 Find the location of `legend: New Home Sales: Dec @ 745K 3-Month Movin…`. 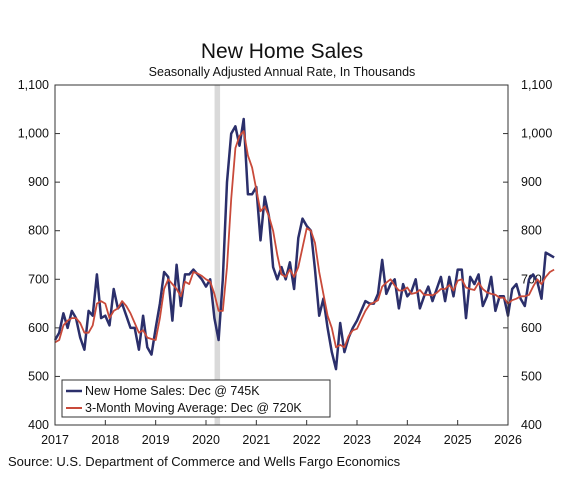

legend: New Home Sales: Dec @ 745K 3-Month Movin… is located at coordinates (196, 398).